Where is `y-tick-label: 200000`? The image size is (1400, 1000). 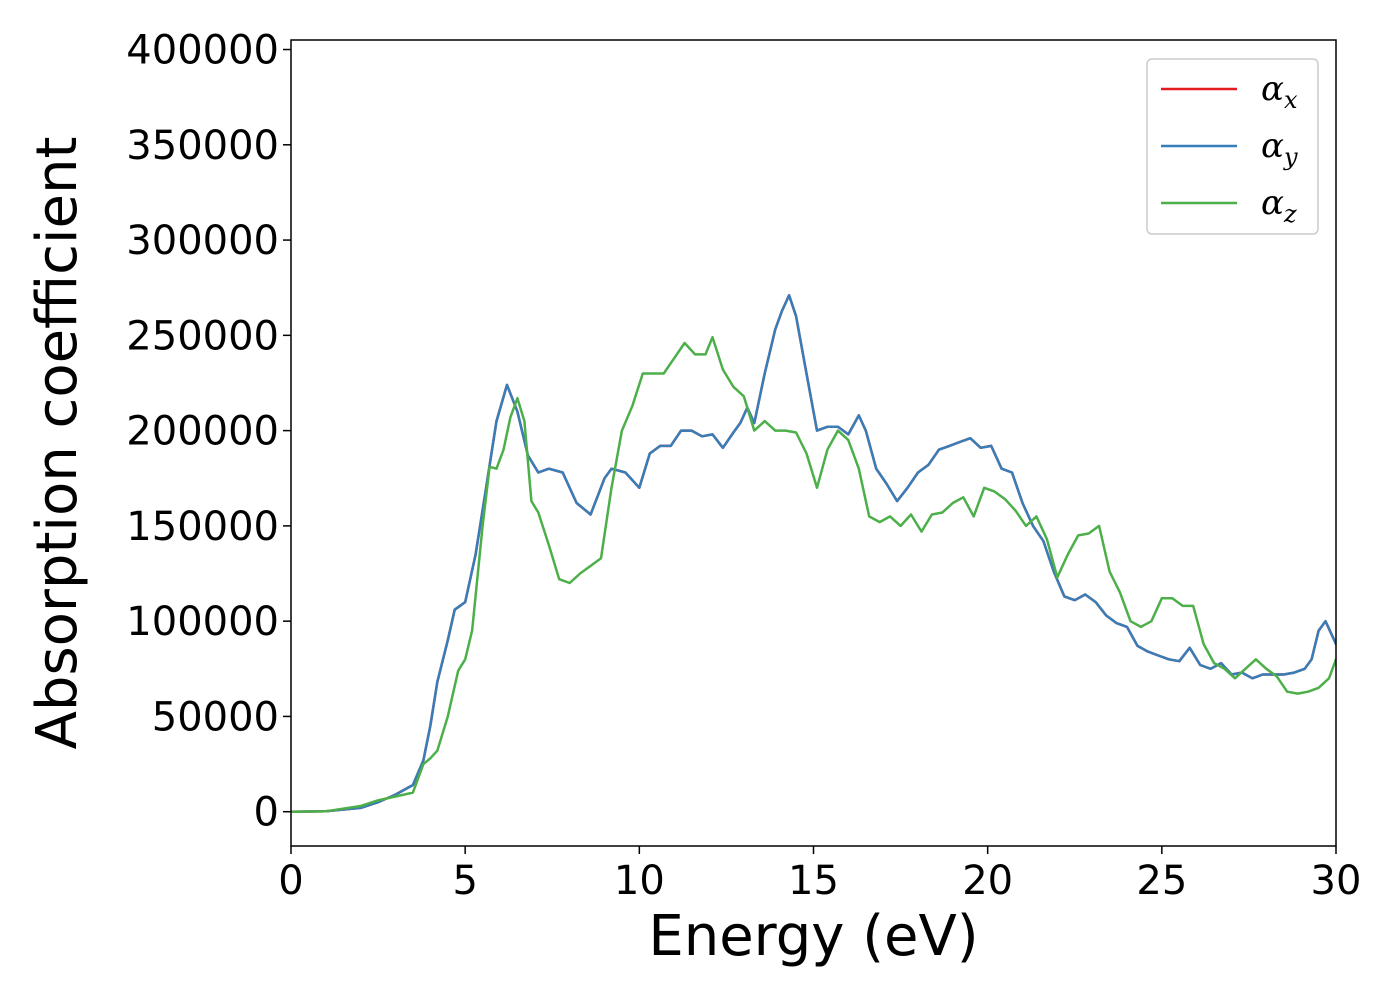 y-tick-label: 200000 is located at coordinates (202, 432).